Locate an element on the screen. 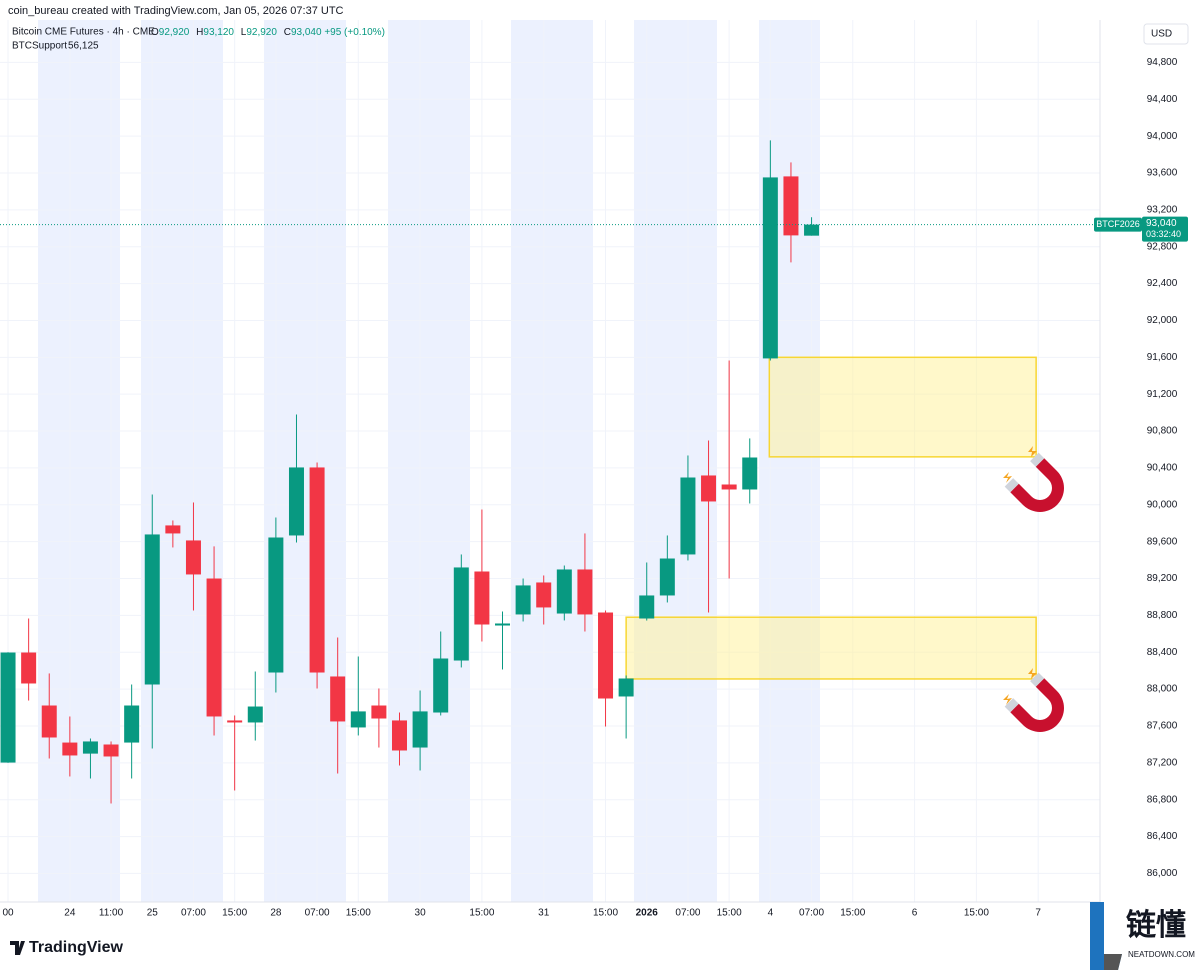 This screenshot has width=1200, height=976. currency-box is located at coordinates (1166, 34).